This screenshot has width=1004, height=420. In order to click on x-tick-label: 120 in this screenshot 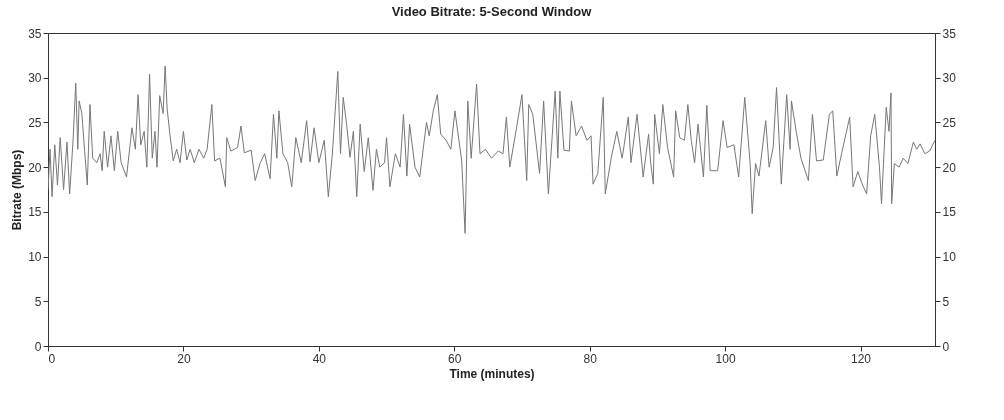, I will do `click(861, 358)`.